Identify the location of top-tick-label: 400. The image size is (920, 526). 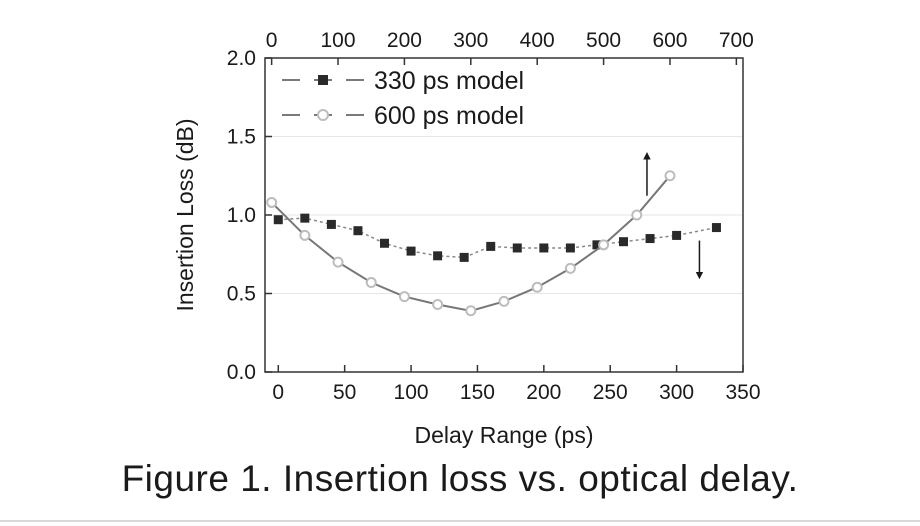
(537, 40).